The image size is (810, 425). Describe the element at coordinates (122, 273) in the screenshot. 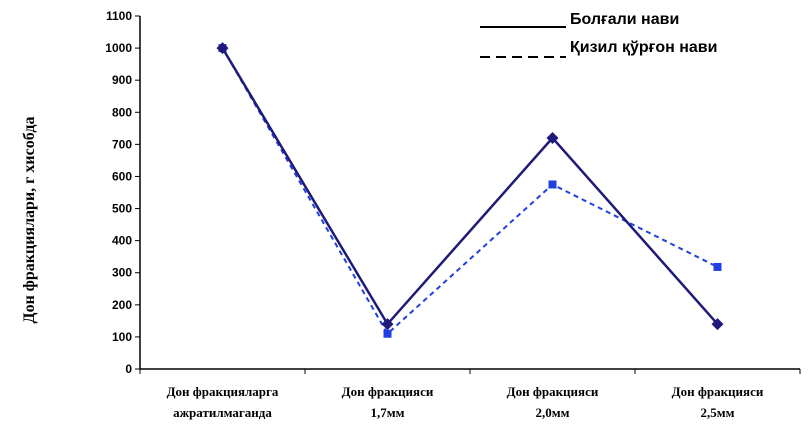

I see `y-tick-label: 300` at that location.